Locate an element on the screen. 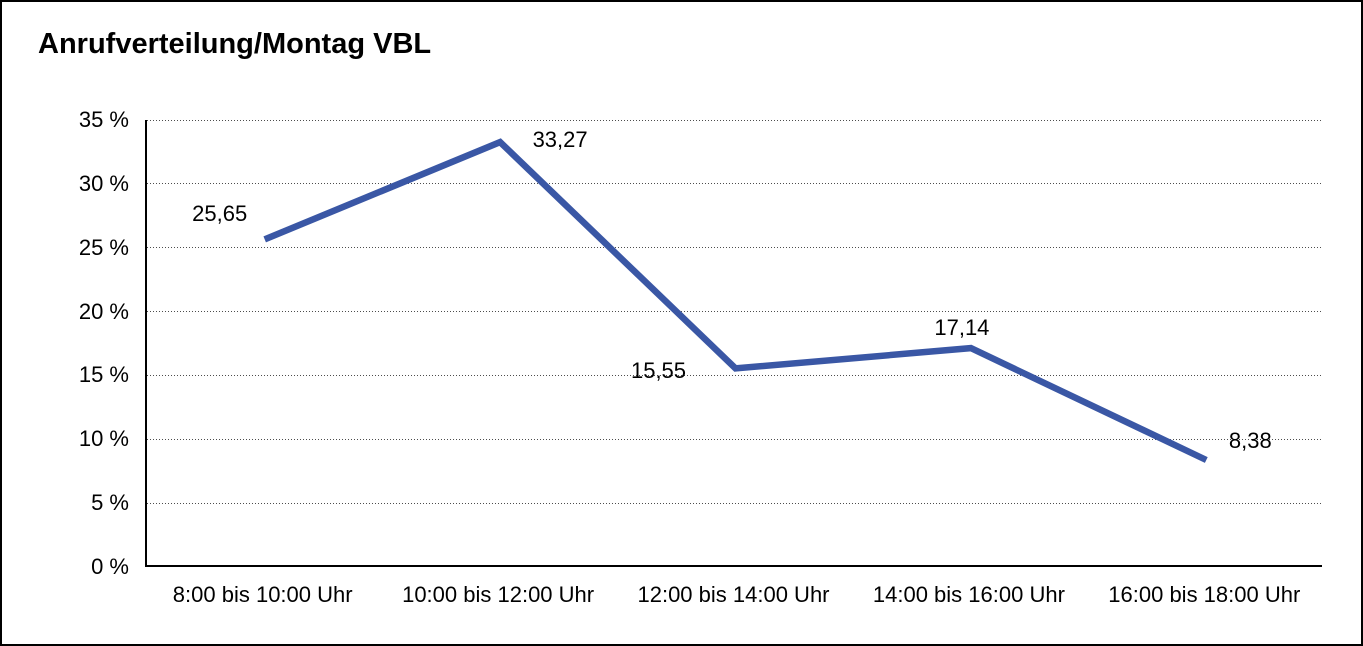 The width and height of the screenshot is (1363, 646). y-tick-label: 15 % is located at coordinates (103, 375).